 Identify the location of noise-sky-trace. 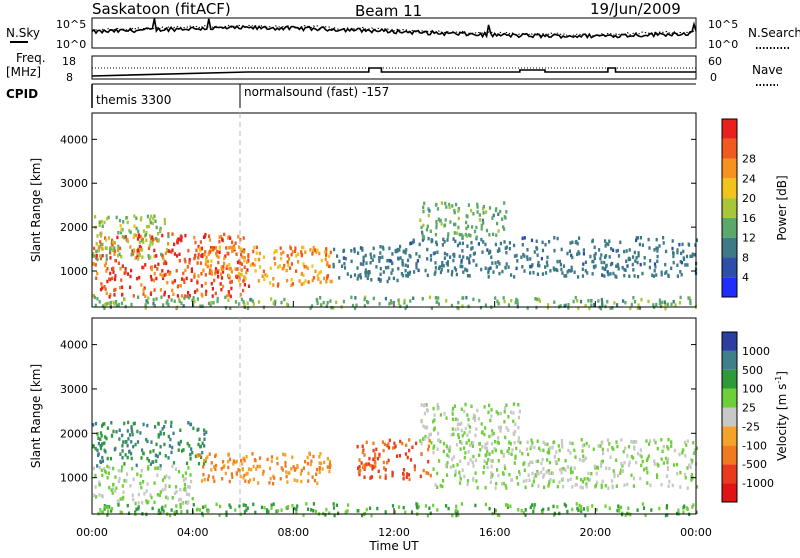
(394, 29).